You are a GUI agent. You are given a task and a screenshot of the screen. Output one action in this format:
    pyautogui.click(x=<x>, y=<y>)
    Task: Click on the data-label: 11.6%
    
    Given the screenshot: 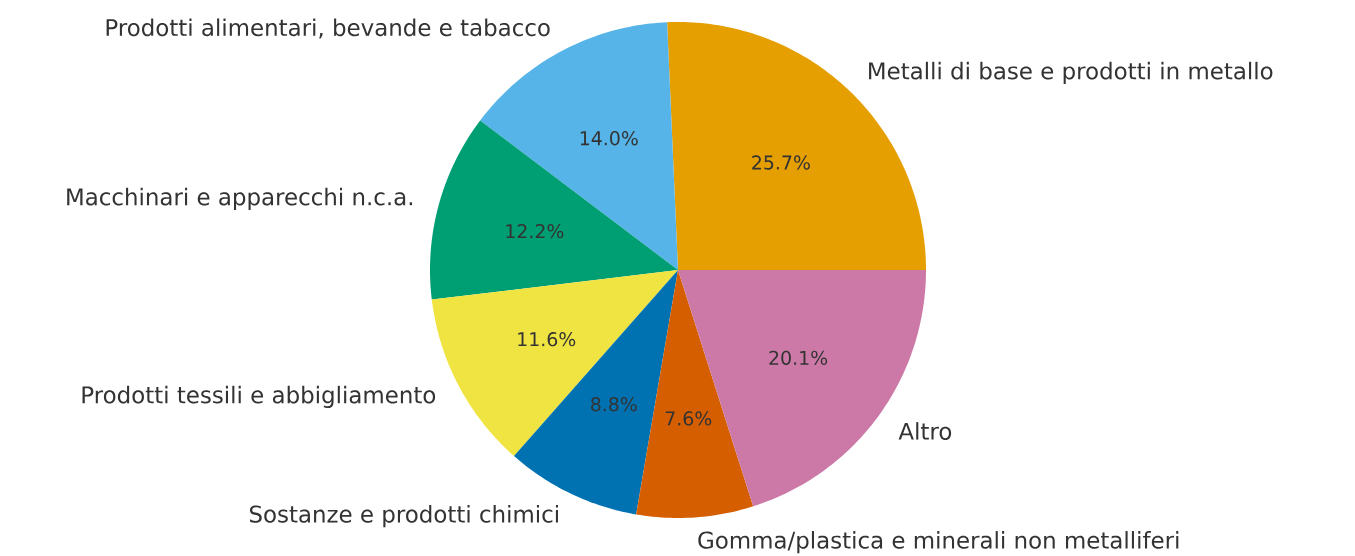 What is the action you would take?
    pyautogui.click(x=547, y=339)
    